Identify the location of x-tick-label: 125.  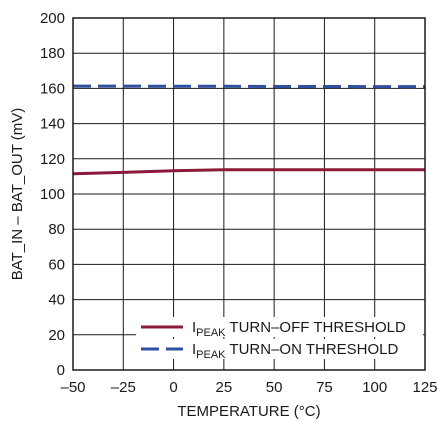
(424, 387).